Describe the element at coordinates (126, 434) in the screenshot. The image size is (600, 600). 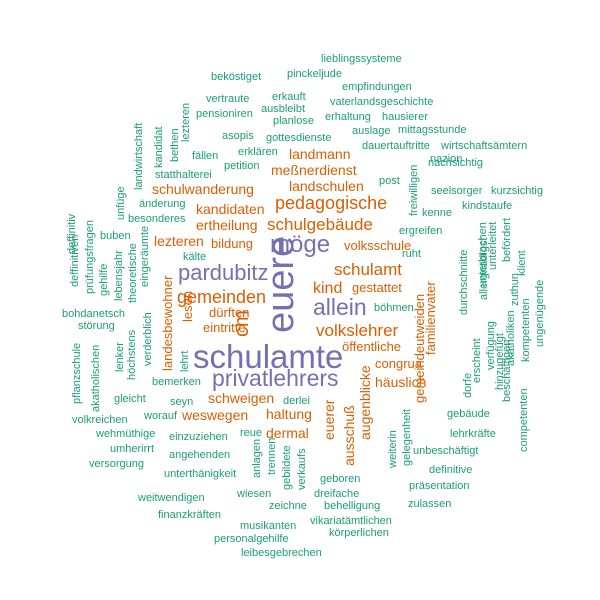
I see `word-wehmuethige: wehmüthige` at that location.